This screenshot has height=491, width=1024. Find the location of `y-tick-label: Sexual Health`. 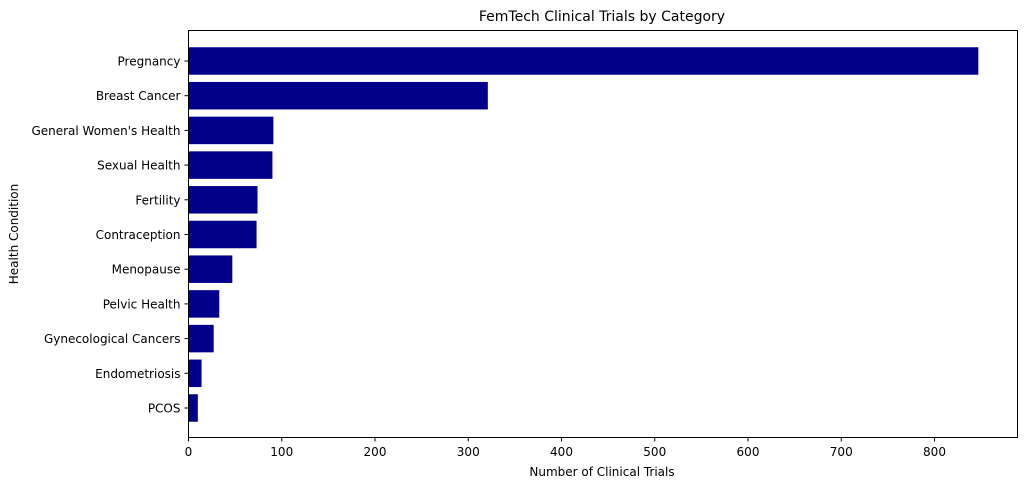

y-tick-label: Sexual Health is located at coordinates (138, 166).